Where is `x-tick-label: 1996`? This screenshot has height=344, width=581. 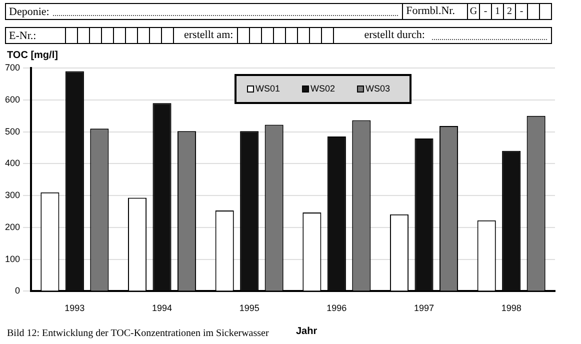 x-tick-label: 1996 is located at coordinates (336, 308).